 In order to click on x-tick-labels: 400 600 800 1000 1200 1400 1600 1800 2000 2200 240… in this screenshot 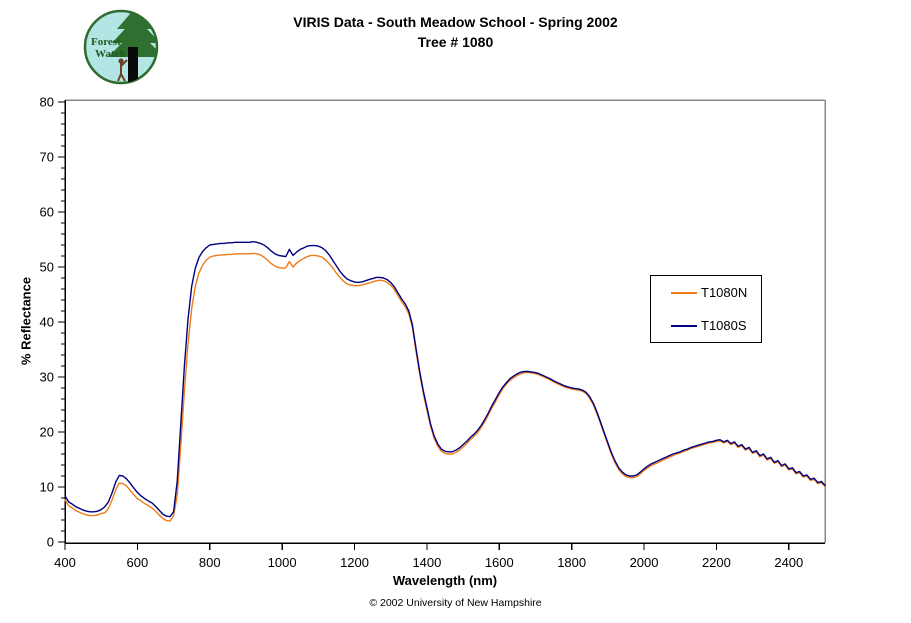, I will do `click(428, 562)`.